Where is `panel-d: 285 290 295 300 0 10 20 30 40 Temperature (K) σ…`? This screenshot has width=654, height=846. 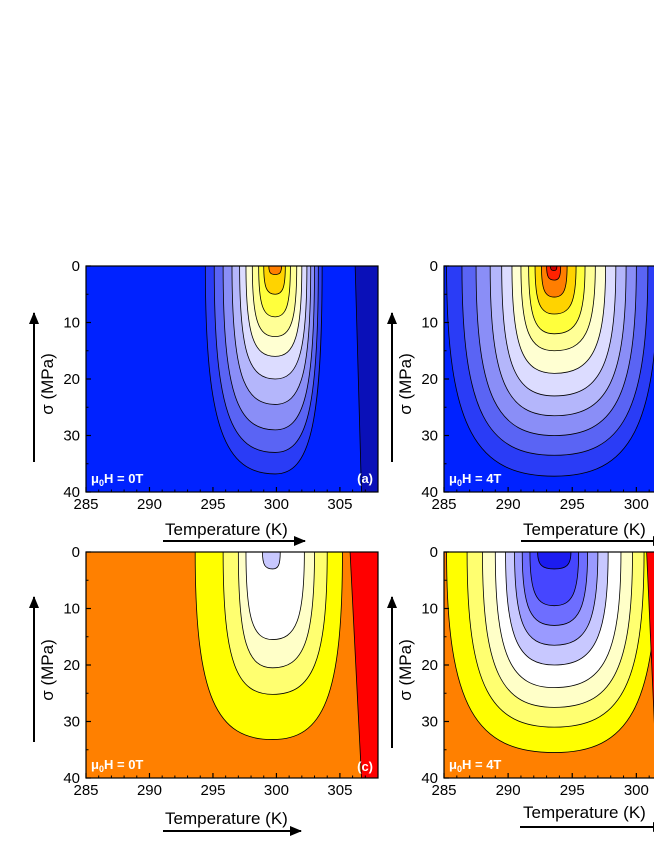 panel-d: 285 290 295 300 0 10 20 30 40 Temperature (K) σ… is located at coordinates (520, 688).